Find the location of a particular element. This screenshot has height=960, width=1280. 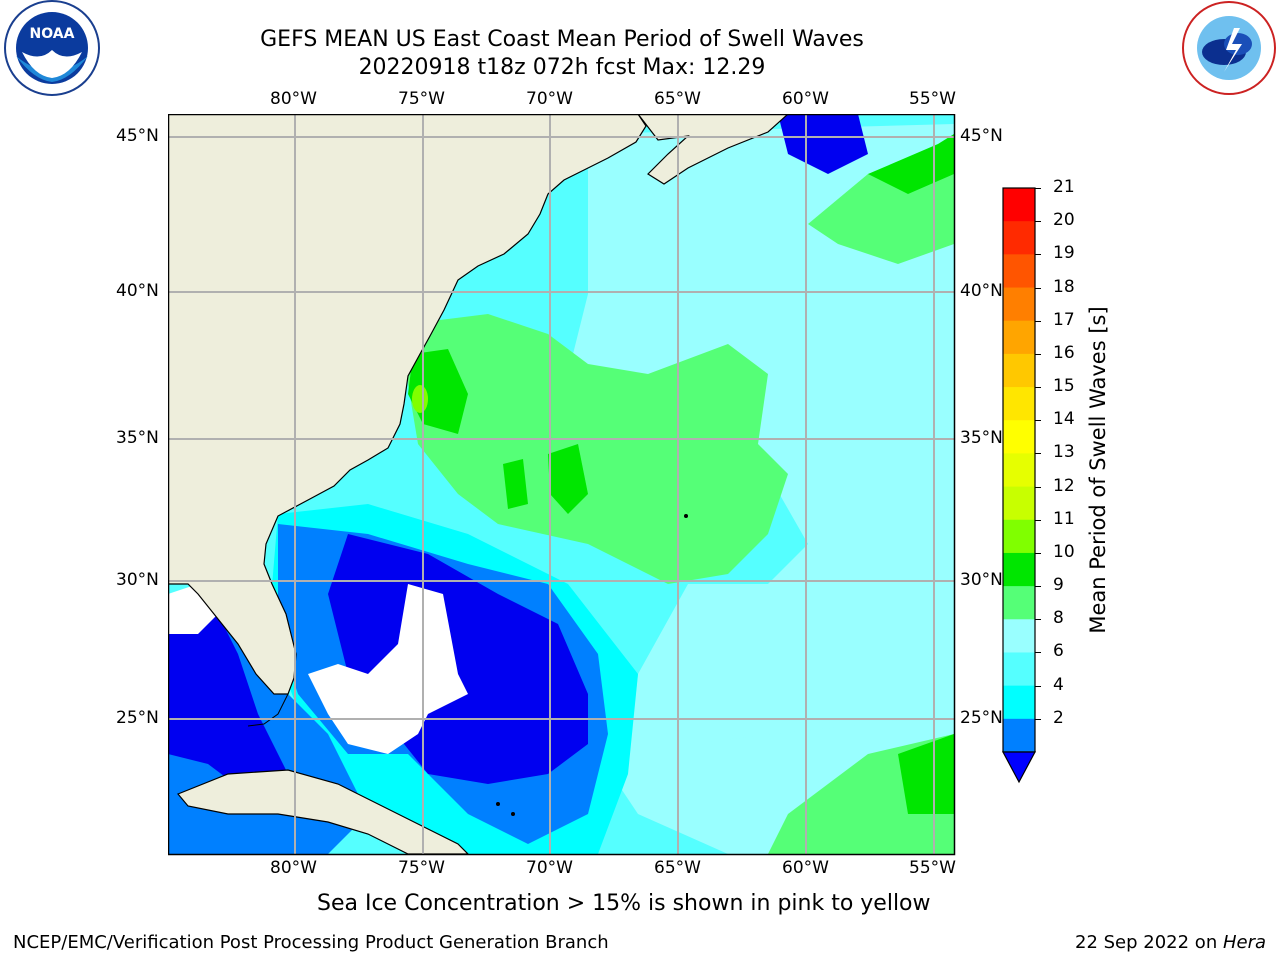

footer-date: 22 Sep 2022 on Hera is located at coordinates (1170, 942).